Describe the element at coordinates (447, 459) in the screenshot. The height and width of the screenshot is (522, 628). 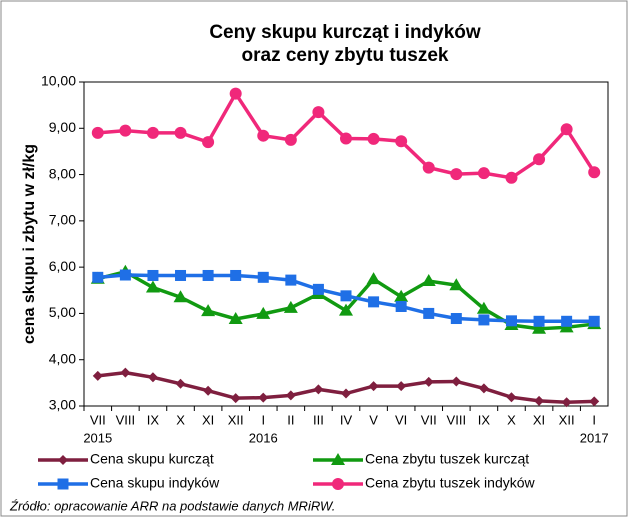
I see `legend-label: Cena zbytu tuszek kurcząt` at that location.